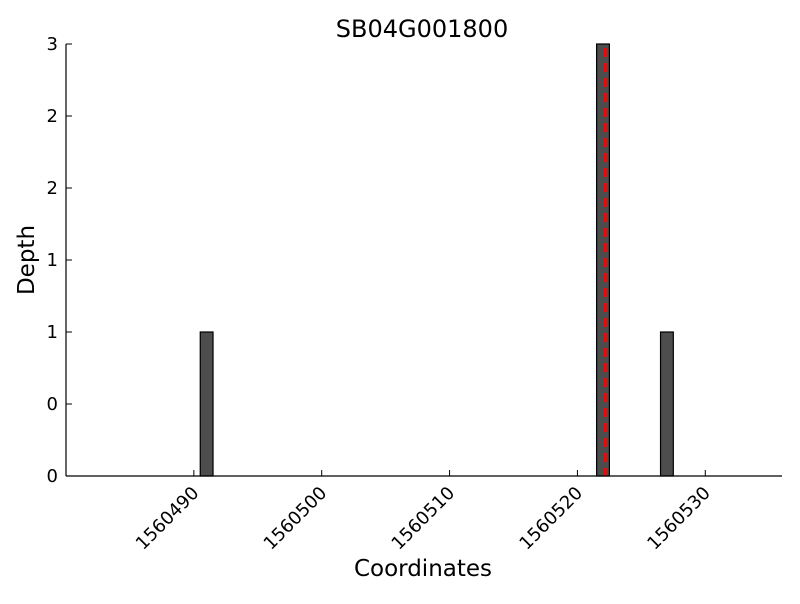  I want to click on x-tick-label: 1560510, so click(424, 519).